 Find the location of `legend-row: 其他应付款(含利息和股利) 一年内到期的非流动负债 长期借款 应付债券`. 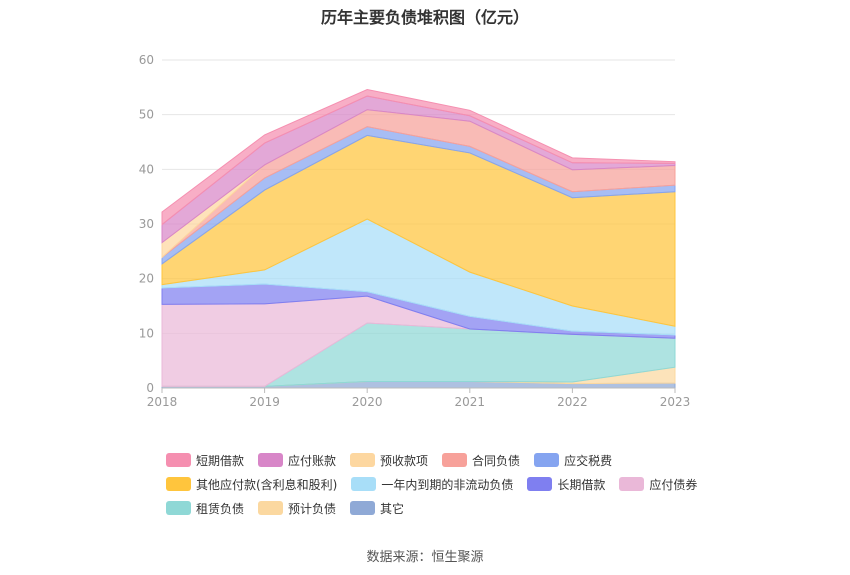

legend-row: 其他应付款(含利息和股利) 一年内到期的非流动负债 长期借款 应付债券 is located at coordinates (446, 484).